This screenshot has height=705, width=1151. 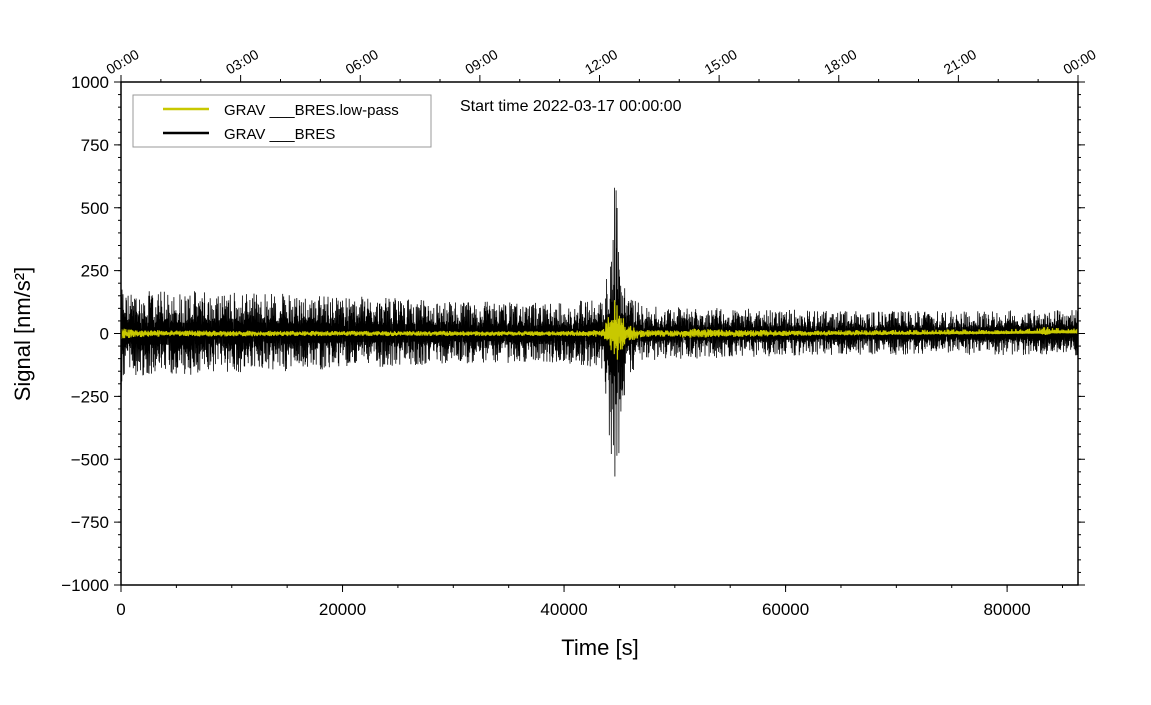 I want to click on y-tick-label: 1000, so click(x=90, y=82).